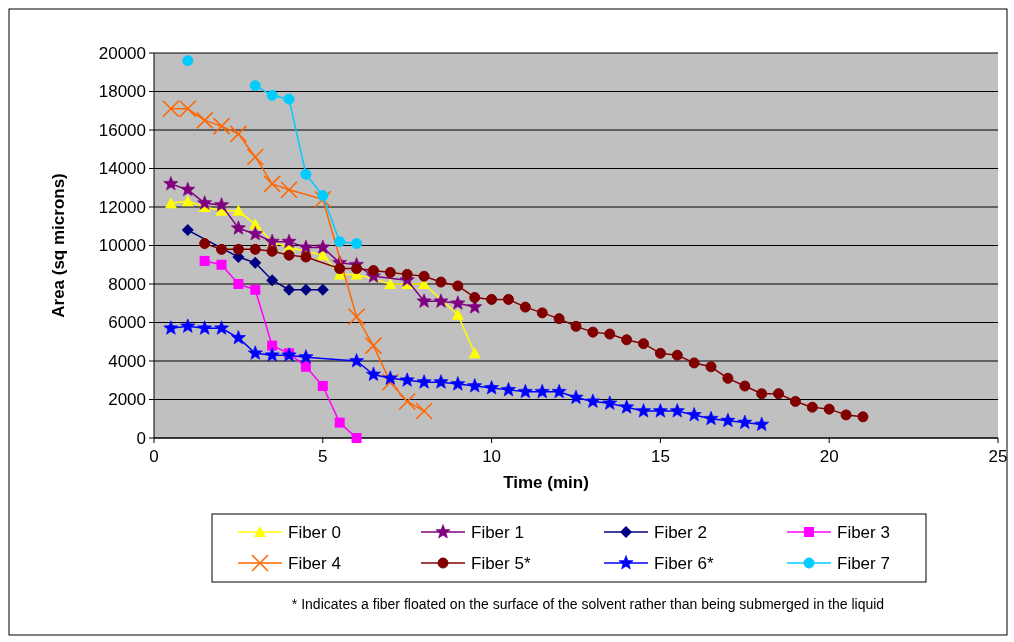 The image size is (1014, 642). What do you see at coordinates (863, 563) in the screenshot?
I see `legend-label: Fiber 7` at bounding box center [863, 563].